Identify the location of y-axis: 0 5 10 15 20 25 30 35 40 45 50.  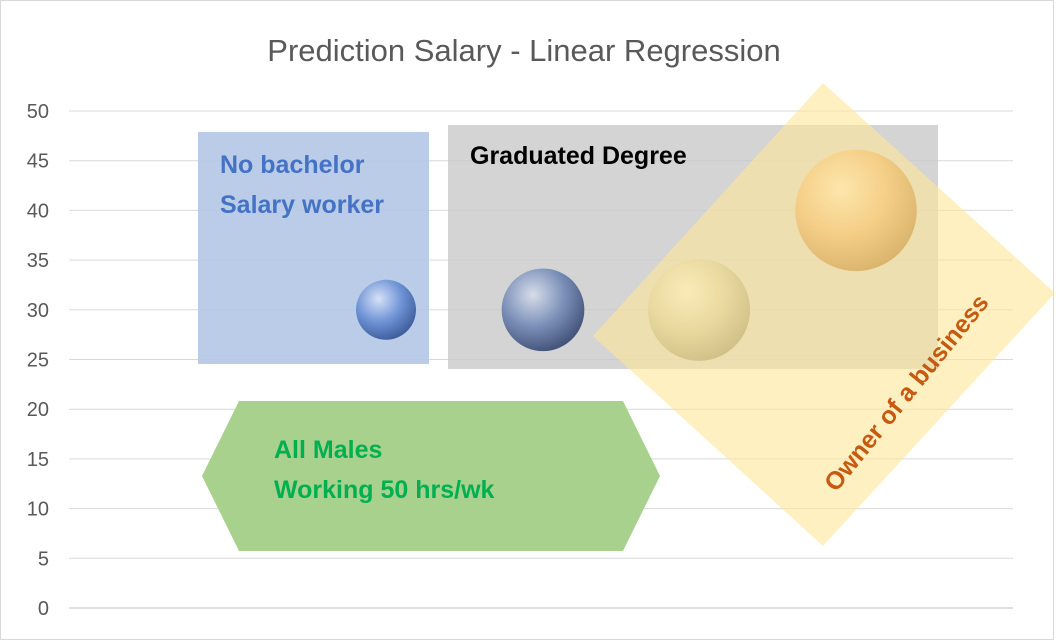
(38, 360).